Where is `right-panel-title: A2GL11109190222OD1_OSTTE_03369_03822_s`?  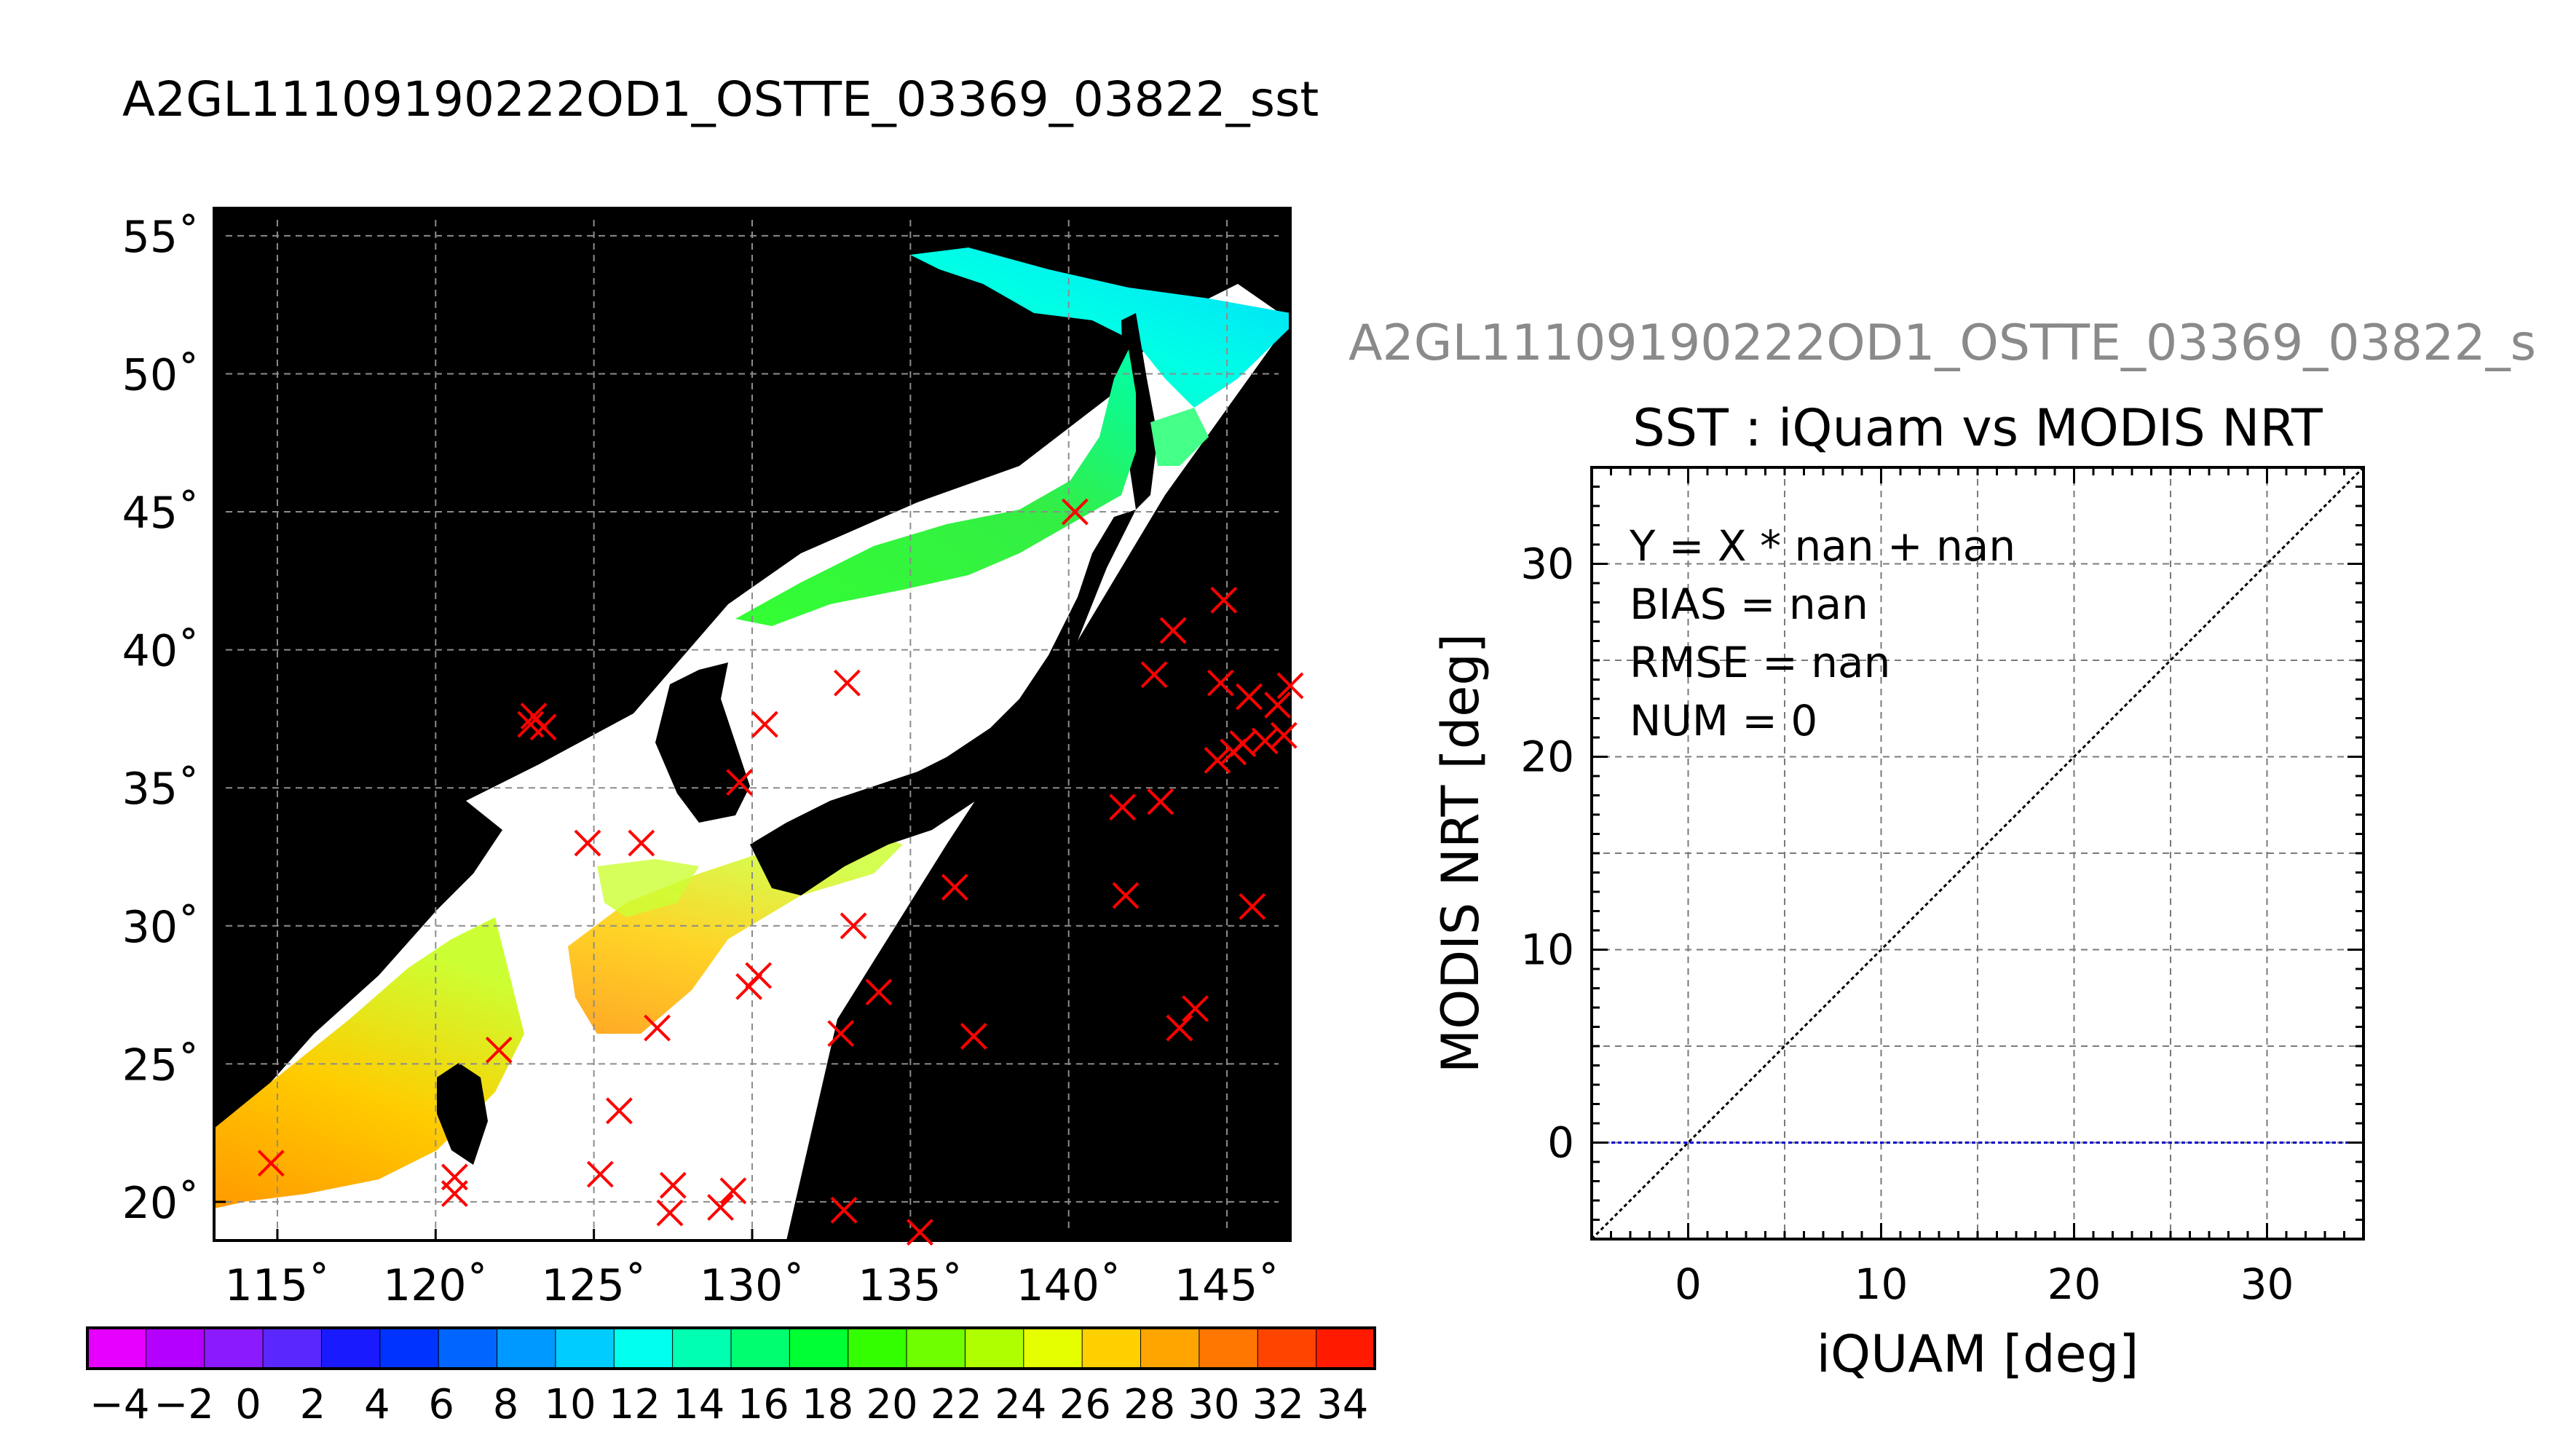
right-panel-title: A2GL11109190222OD1_OSTTE_03369_03822_s is located at coordinates (1942, 343).